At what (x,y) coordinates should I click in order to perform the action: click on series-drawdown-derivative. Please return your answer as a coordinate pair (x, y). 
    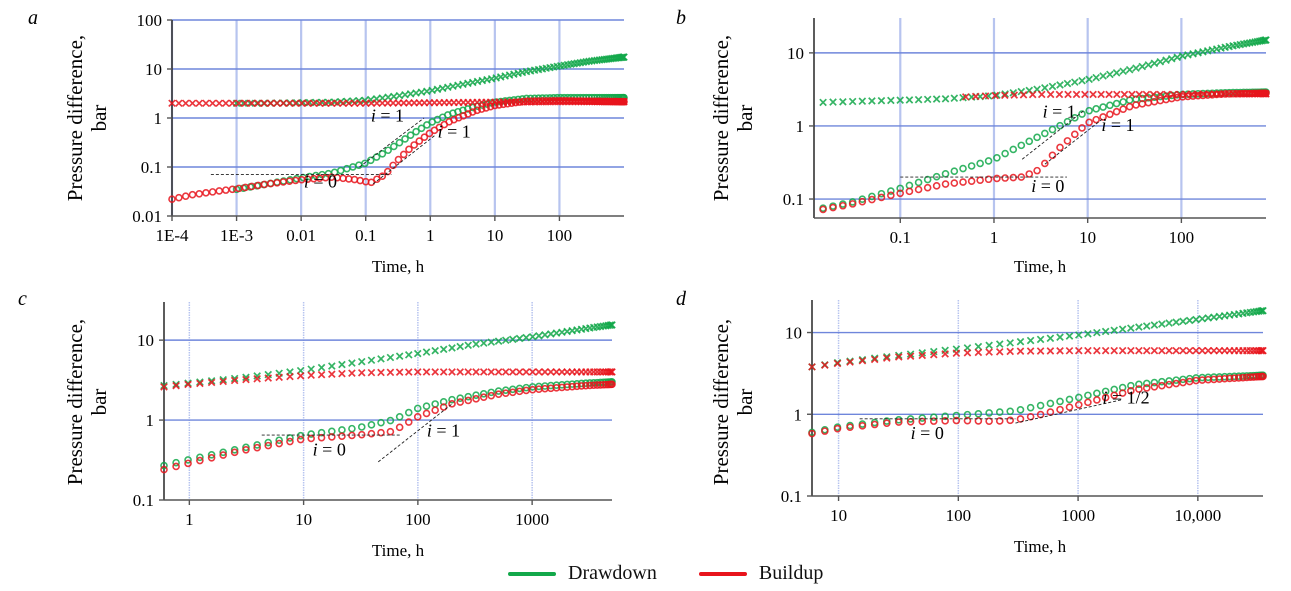
    Looking at the image, I should click on (388, 424).